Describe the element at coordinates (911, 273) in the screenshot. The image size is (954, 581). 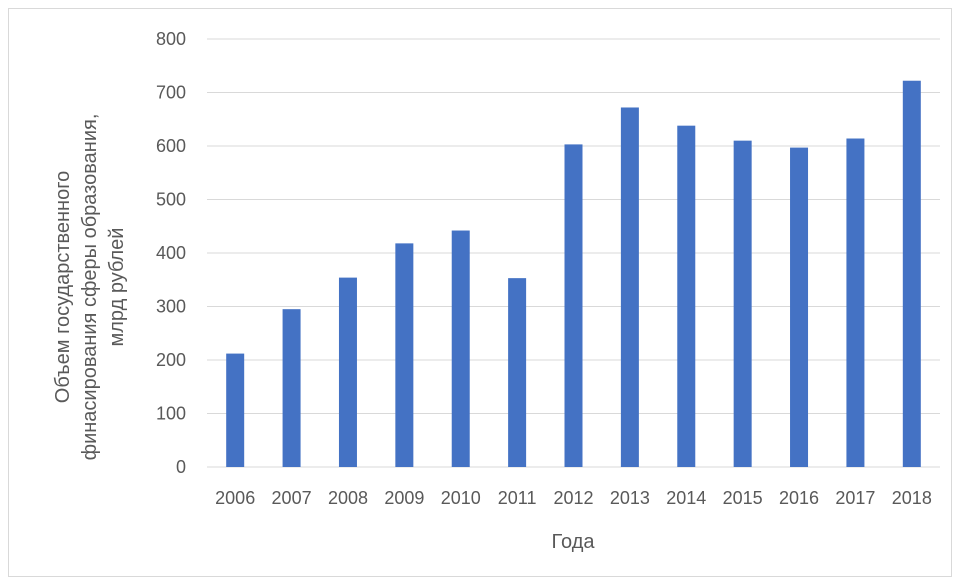
I see `bar-2018` at that location.